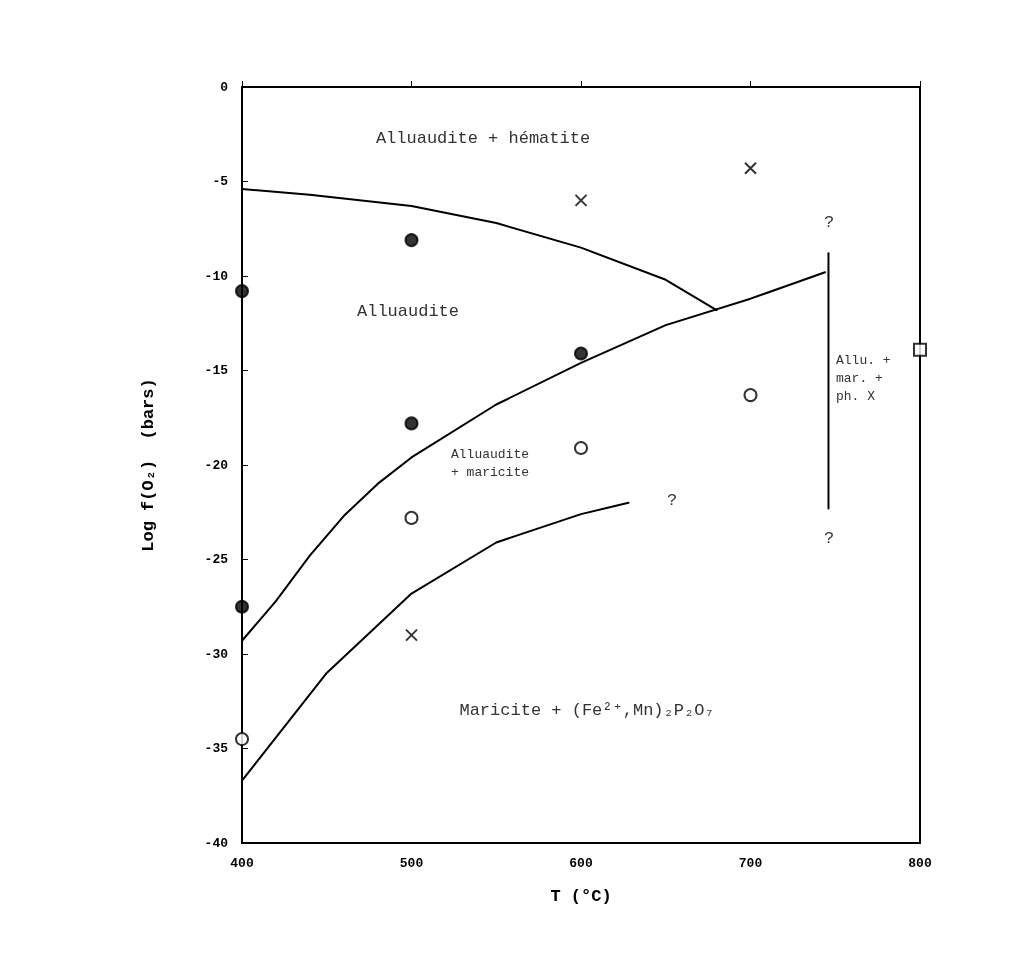 Image resolution: width=1020 pixels, height=960 pixels. What do you see at coordinates (581, 896) in the screenshot?
I see `x-axis-title: T (°C)` at bounding box center [581, 896].